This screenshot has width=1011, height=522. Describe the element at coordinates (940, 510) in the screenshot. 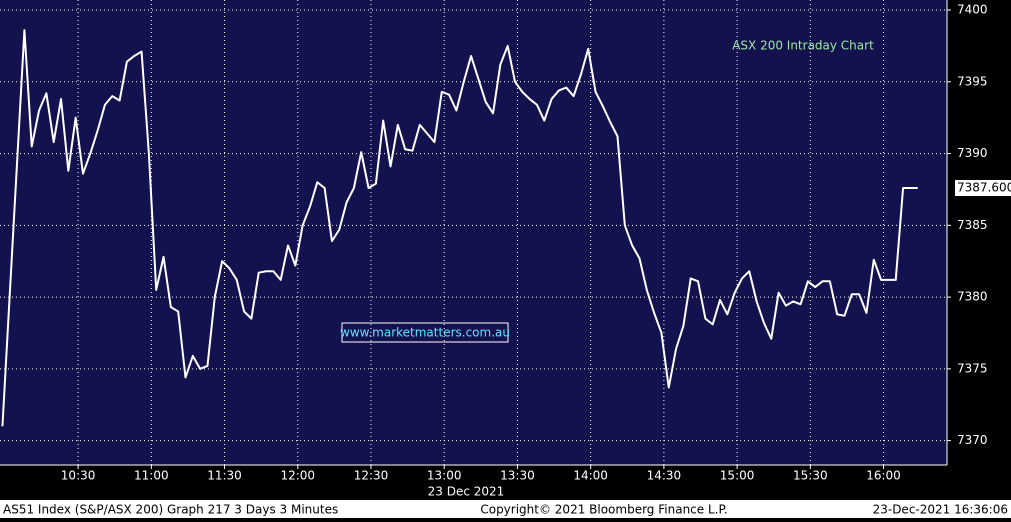

I see `footer-right: 23-Dec-2021 16:36:06` at that location.